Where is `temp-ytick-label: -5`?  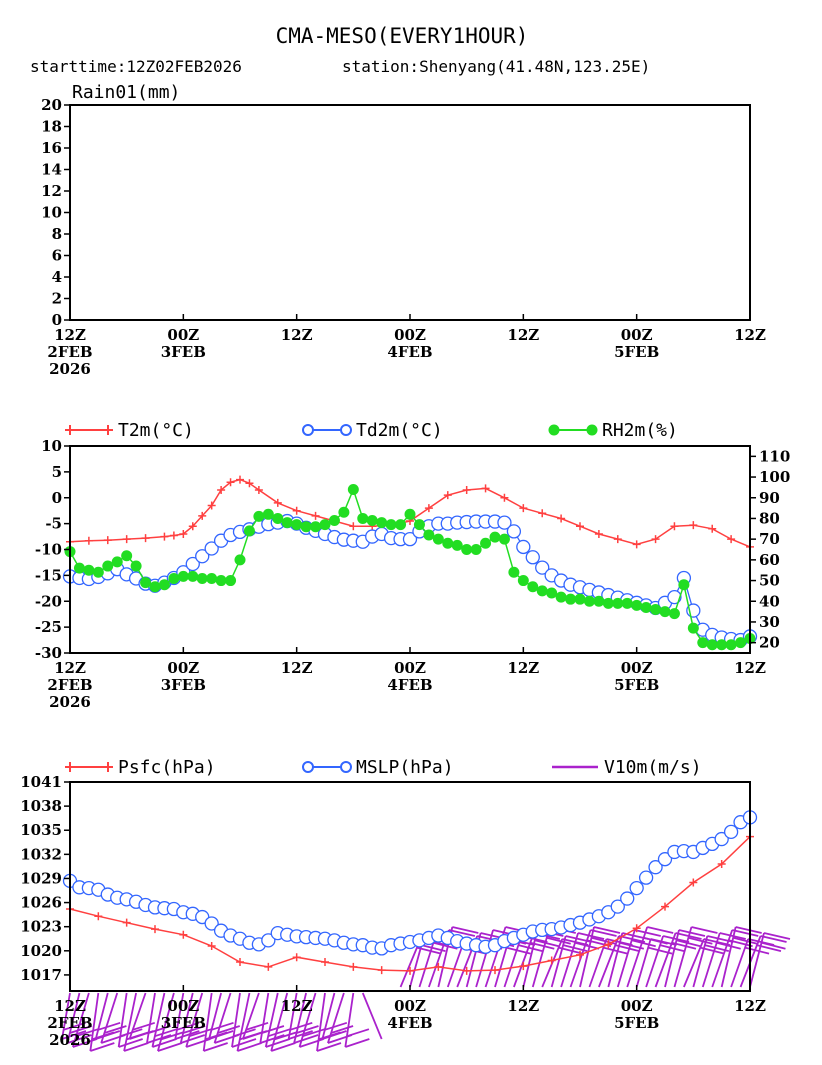 temp-ytick-label: -5 is located at coordinates (53, 524).